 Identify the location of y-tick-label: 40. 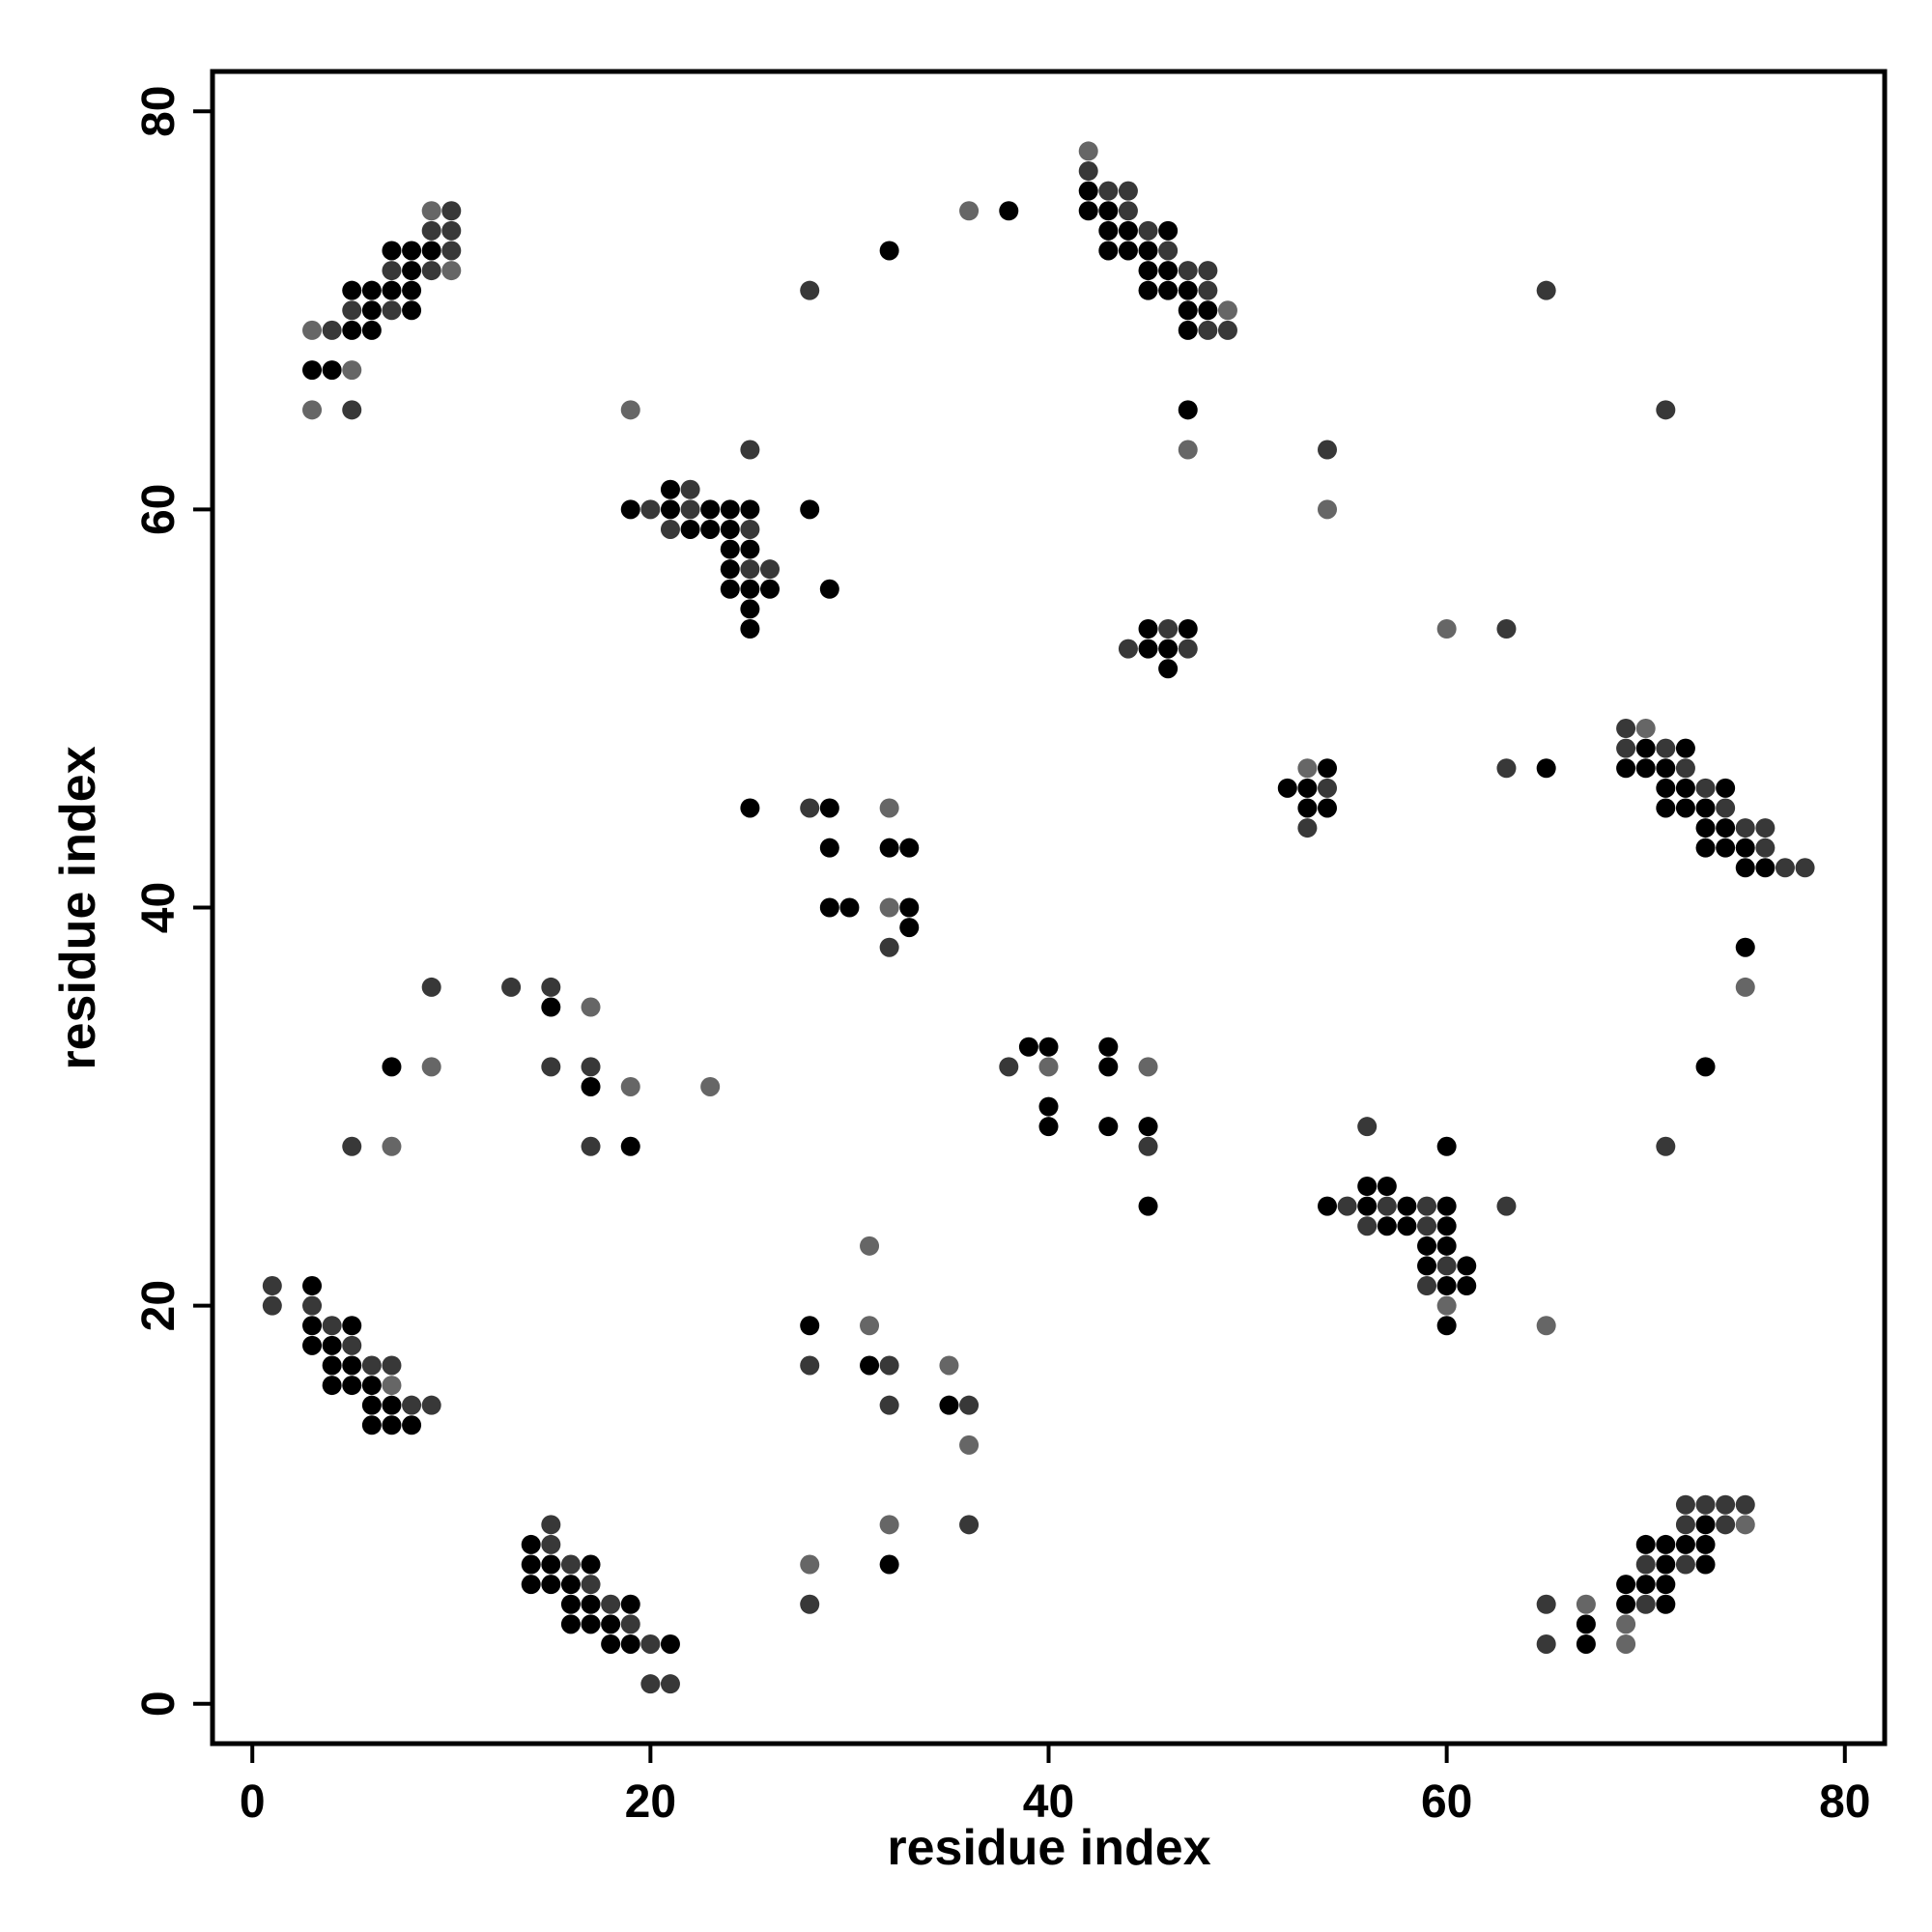
(159, 907).